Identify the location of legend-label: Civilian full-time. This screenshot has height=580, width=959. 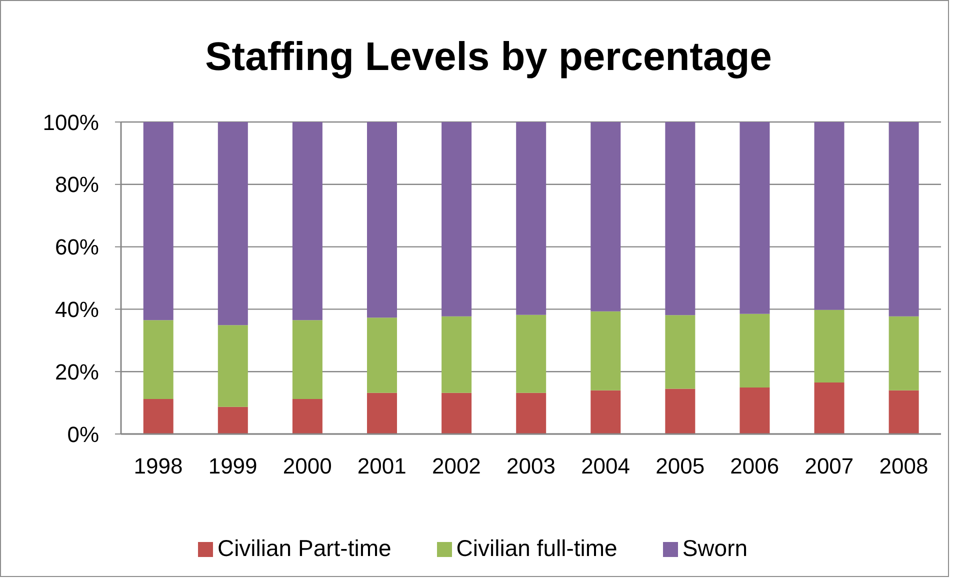
(537, 548).